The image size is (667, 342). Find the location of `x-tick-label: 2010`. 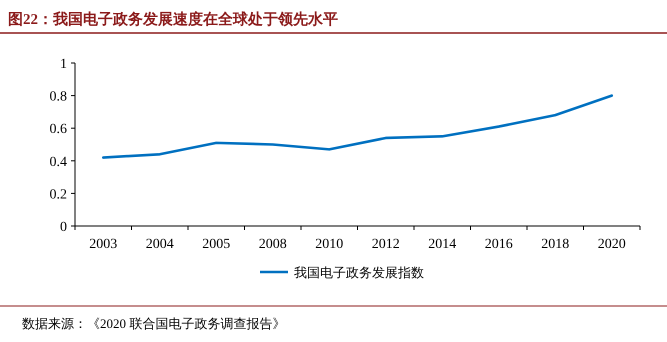

x-tick-label: 2010 is located at coordinates (329, 244).